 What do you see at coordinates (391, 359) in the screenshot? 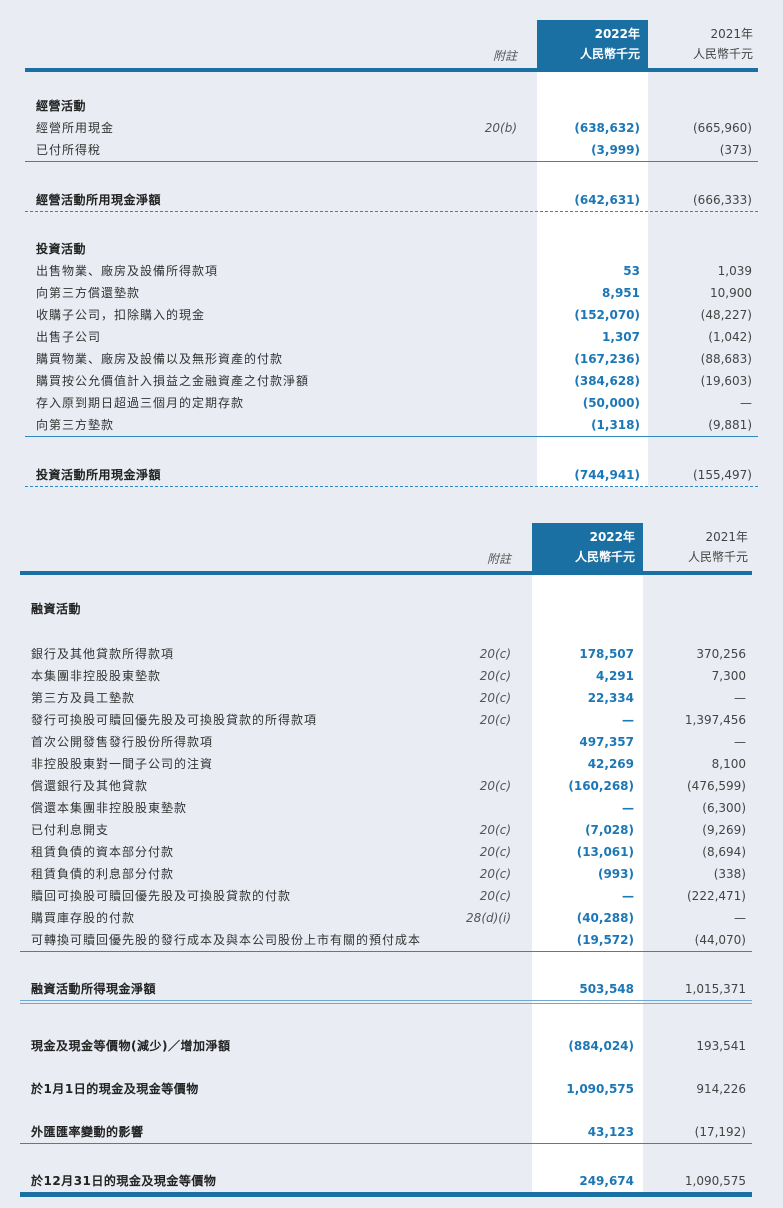
I see `table-row: 購買物業、廠房及設備以及無形資產的付款 (167,236) (88,683)` at bounding box center [391, 359].